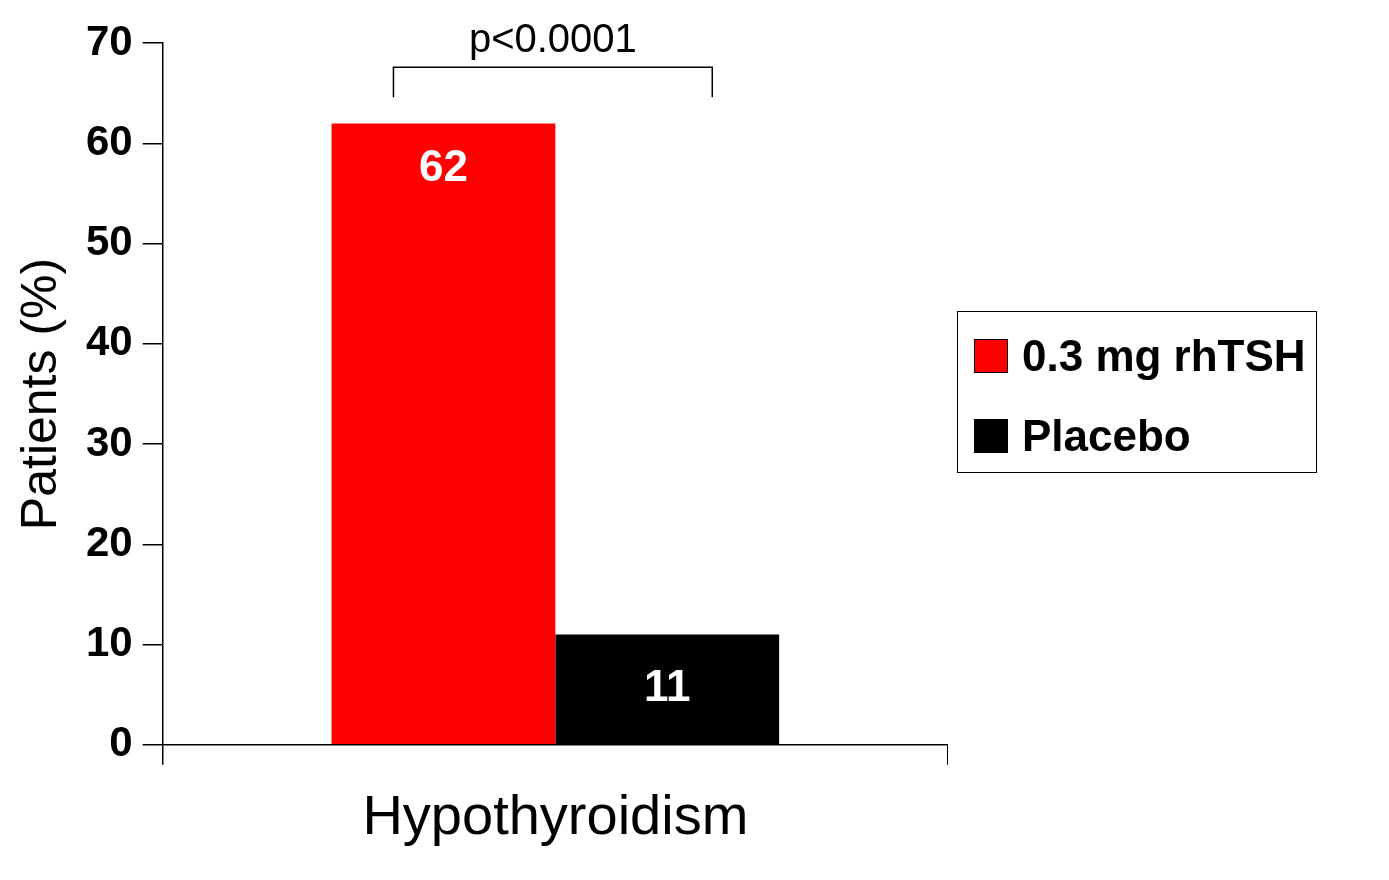 Image resolution: width=1389 pixels, height=880 pixels. I want to click on y-tick-label: 70, so click(109, 40).